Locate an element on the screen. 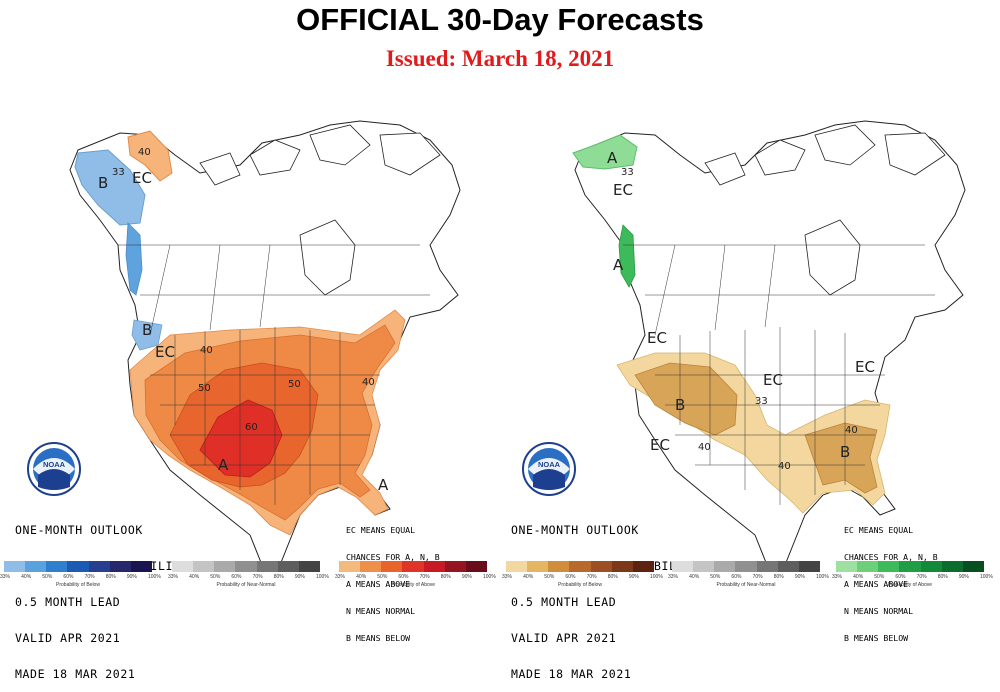 This screenshot has height=692, width=1000. key-line: B MEANS BELOW is located at coordinates (876, 638).